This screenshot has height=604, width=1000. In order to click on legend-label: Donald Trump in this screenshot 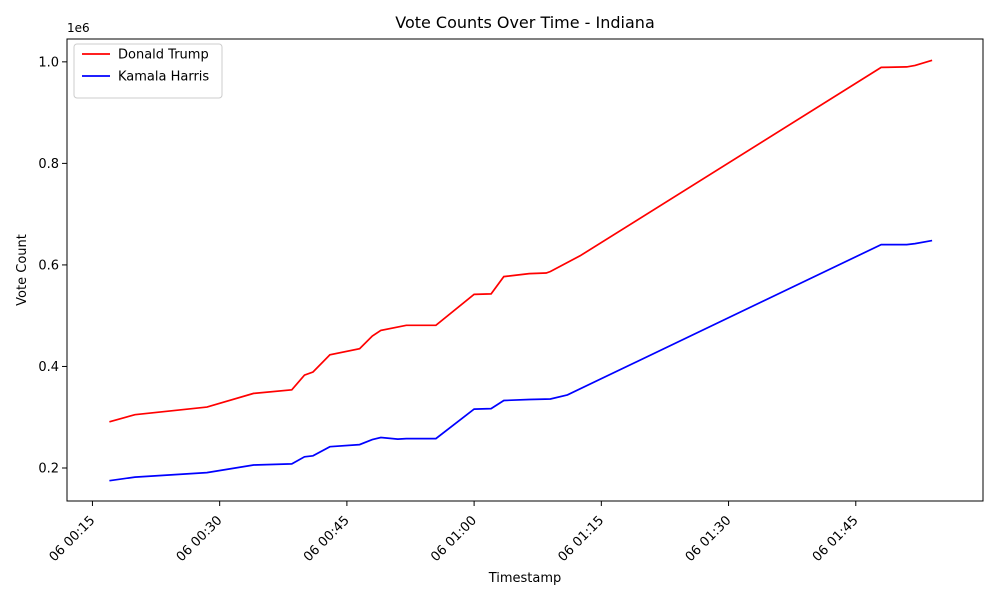, I will do `click(163, 55)`.